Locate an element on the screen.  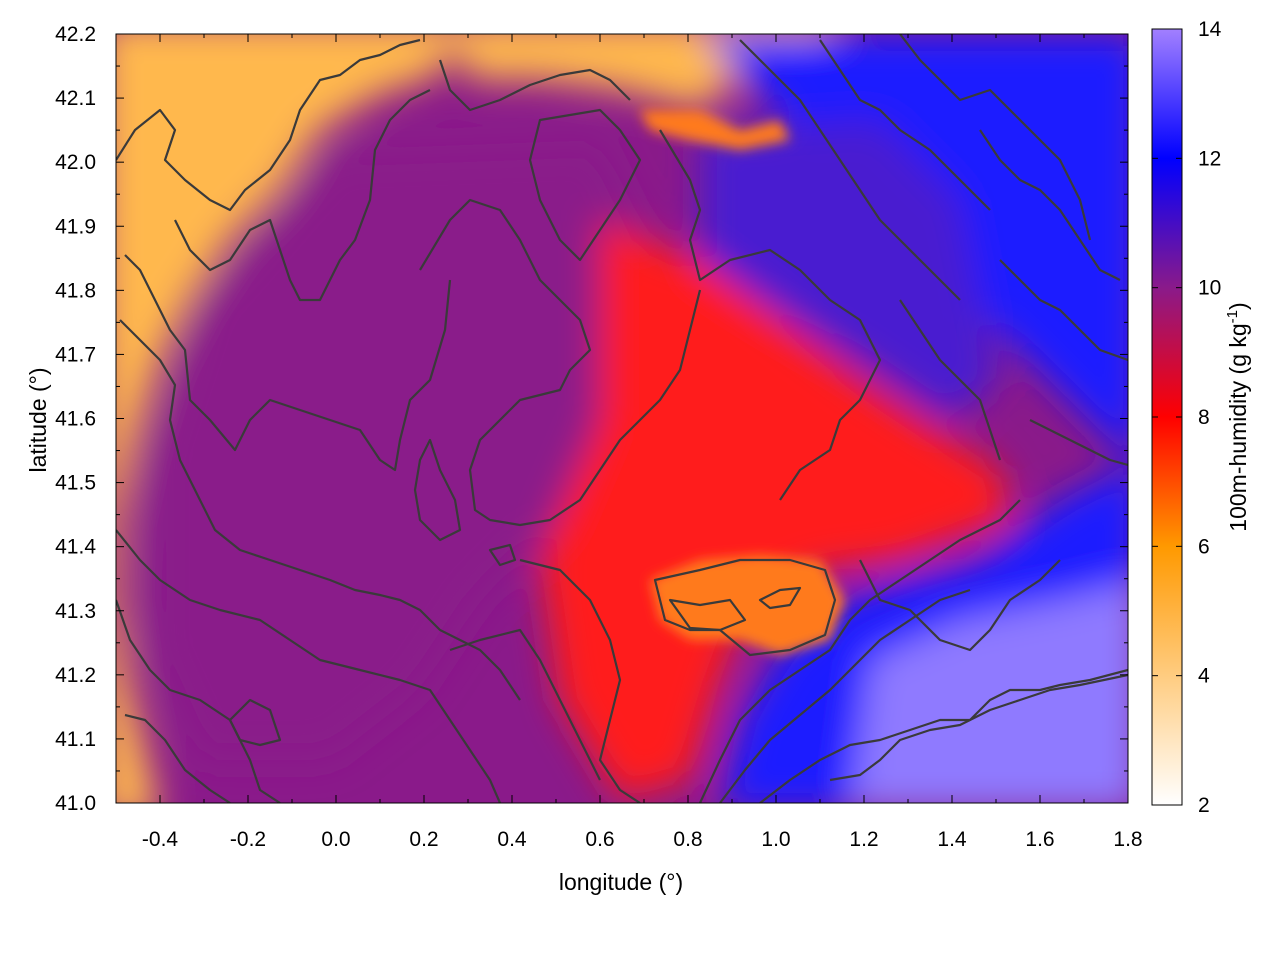
x-tick-label: 1.2 is located at coordinates (863, 839).